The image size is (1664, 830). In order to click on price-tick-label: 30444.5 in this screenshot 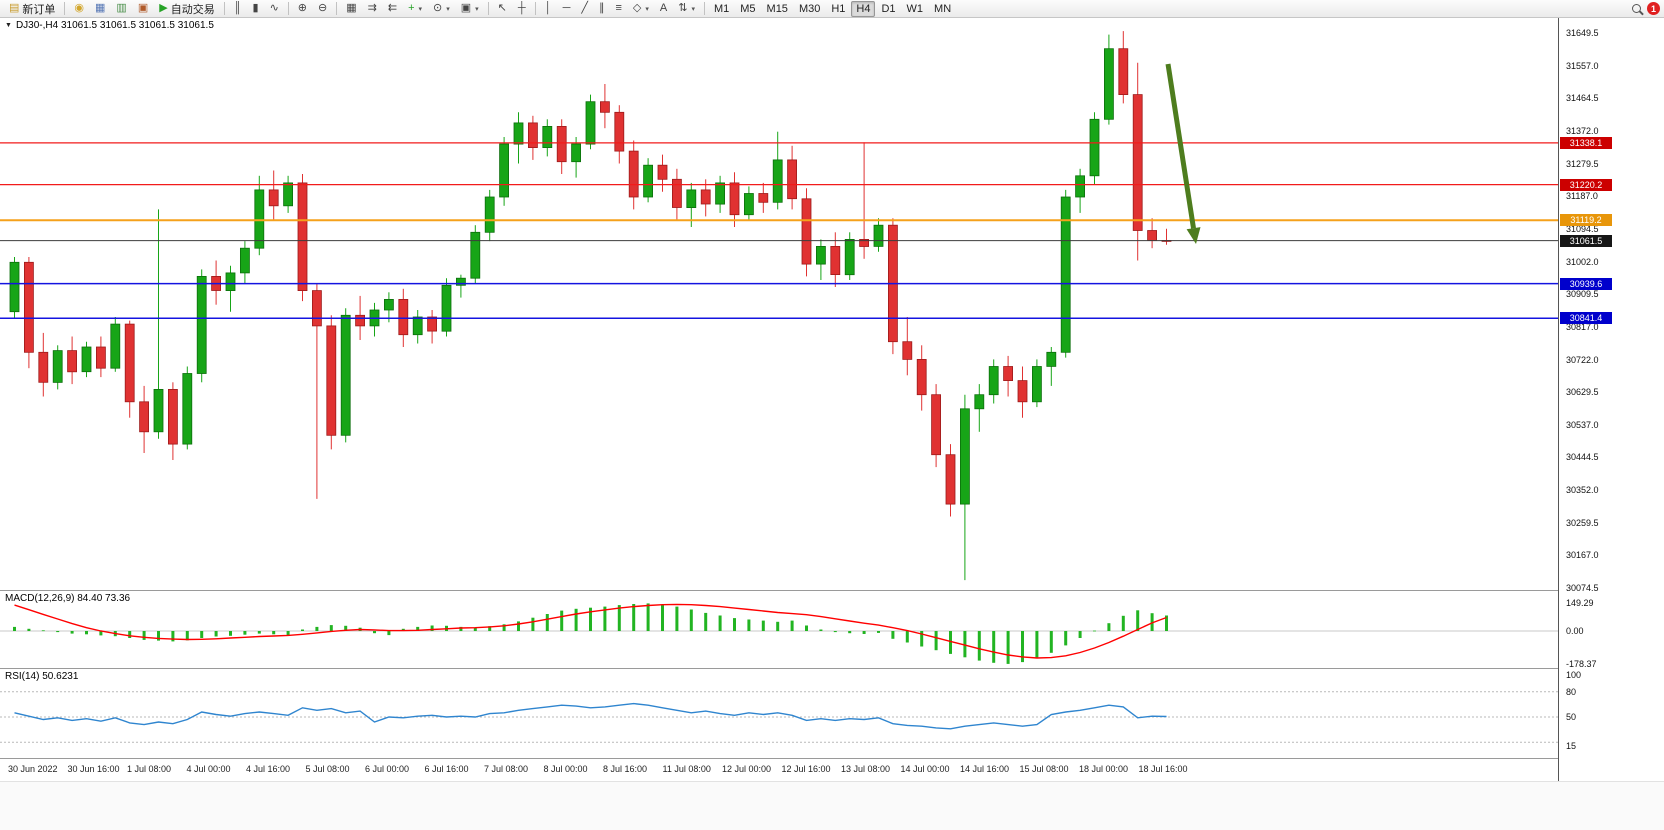, I will do `click(1582, 457)`.